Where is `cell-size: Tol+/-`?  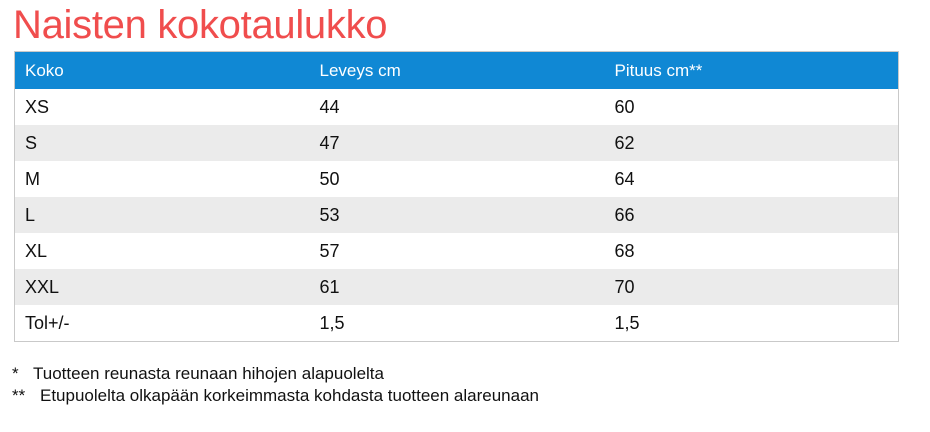
cell-size: Tol+/- is located at coordinates (162, 323).